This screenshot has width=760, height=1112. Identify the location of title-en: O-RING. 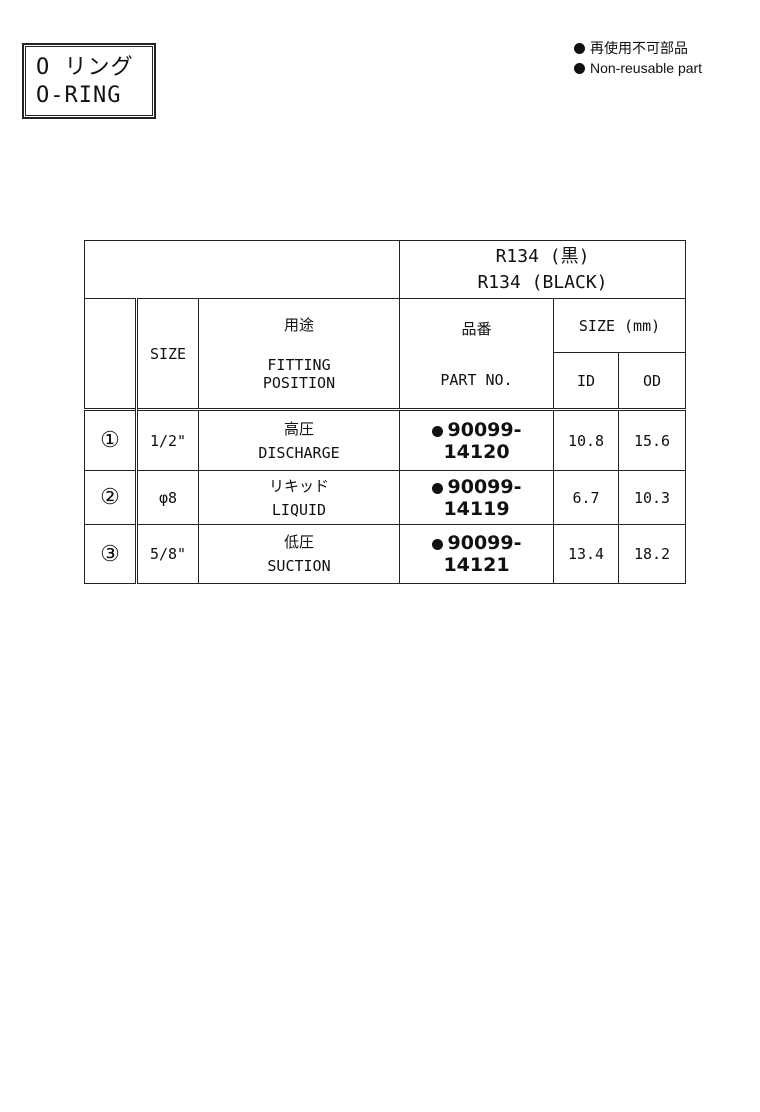
(79, 95).